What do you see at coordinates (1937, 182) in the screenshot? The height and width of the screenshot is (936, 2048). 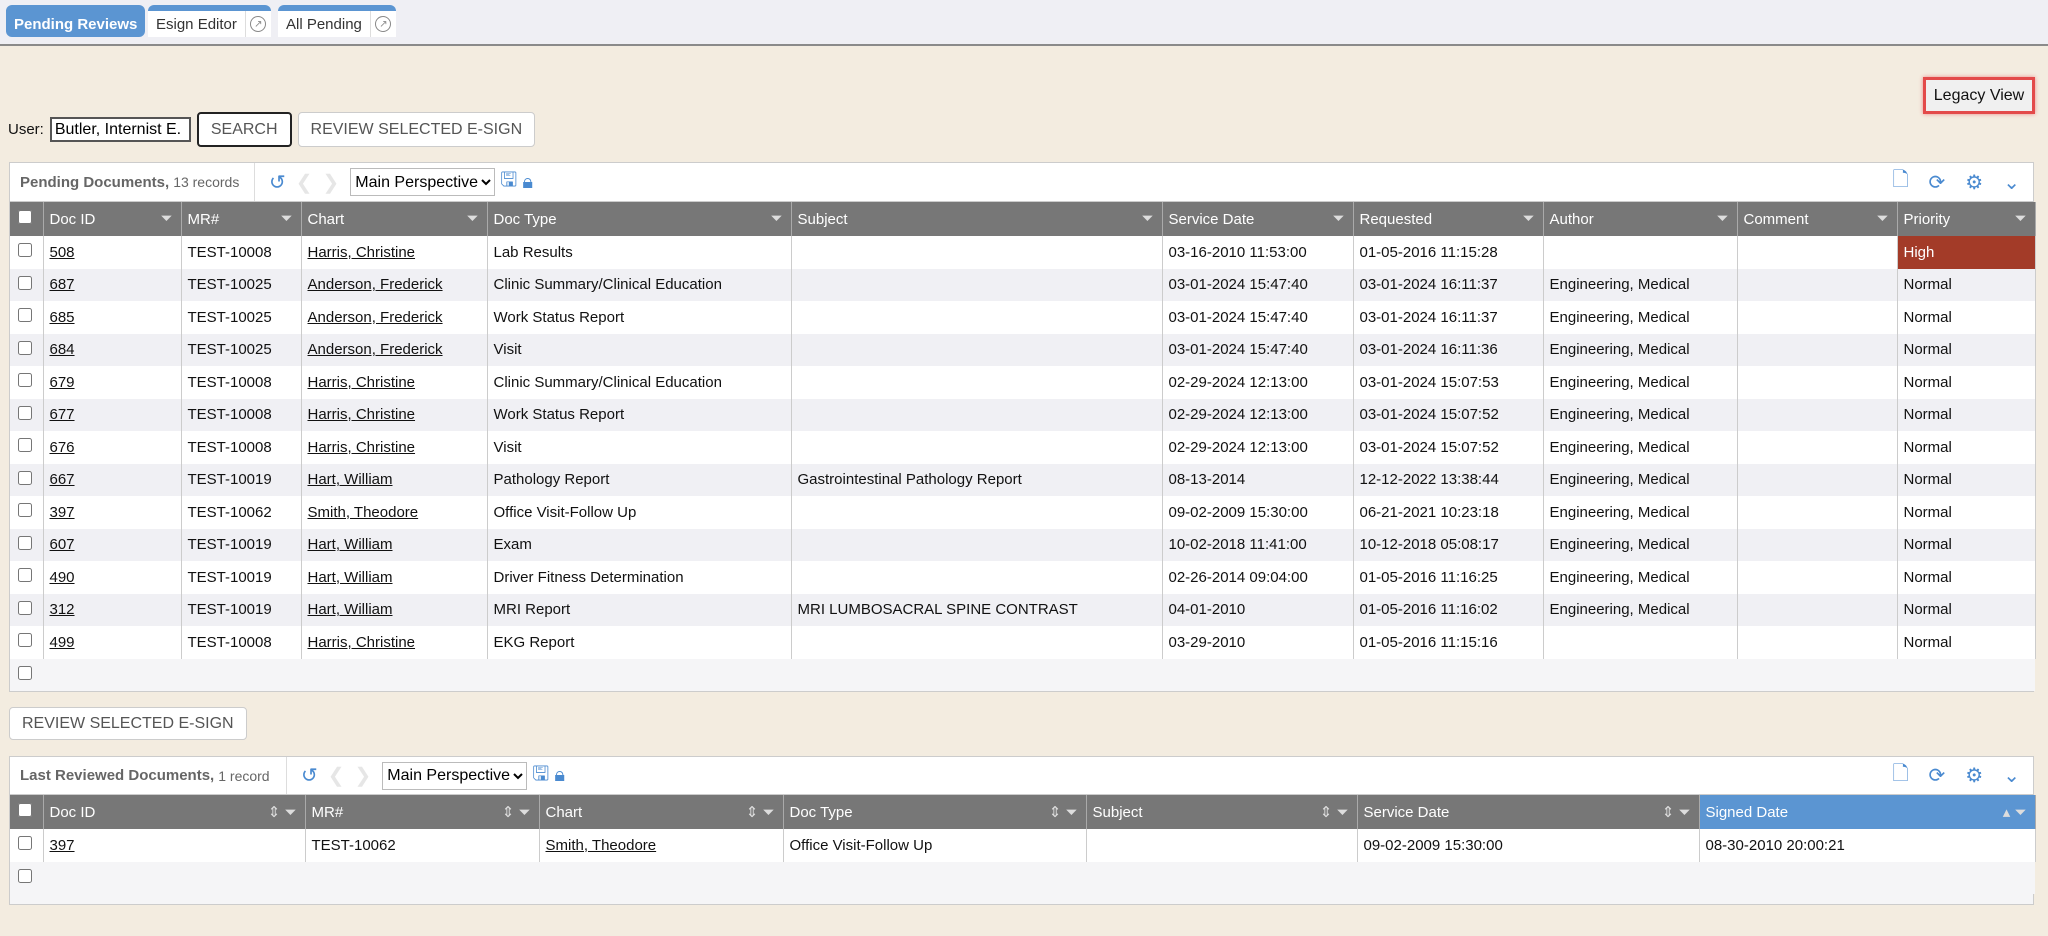 I see `refresh-icon: ⟳` at bounding box center [1937, 182].